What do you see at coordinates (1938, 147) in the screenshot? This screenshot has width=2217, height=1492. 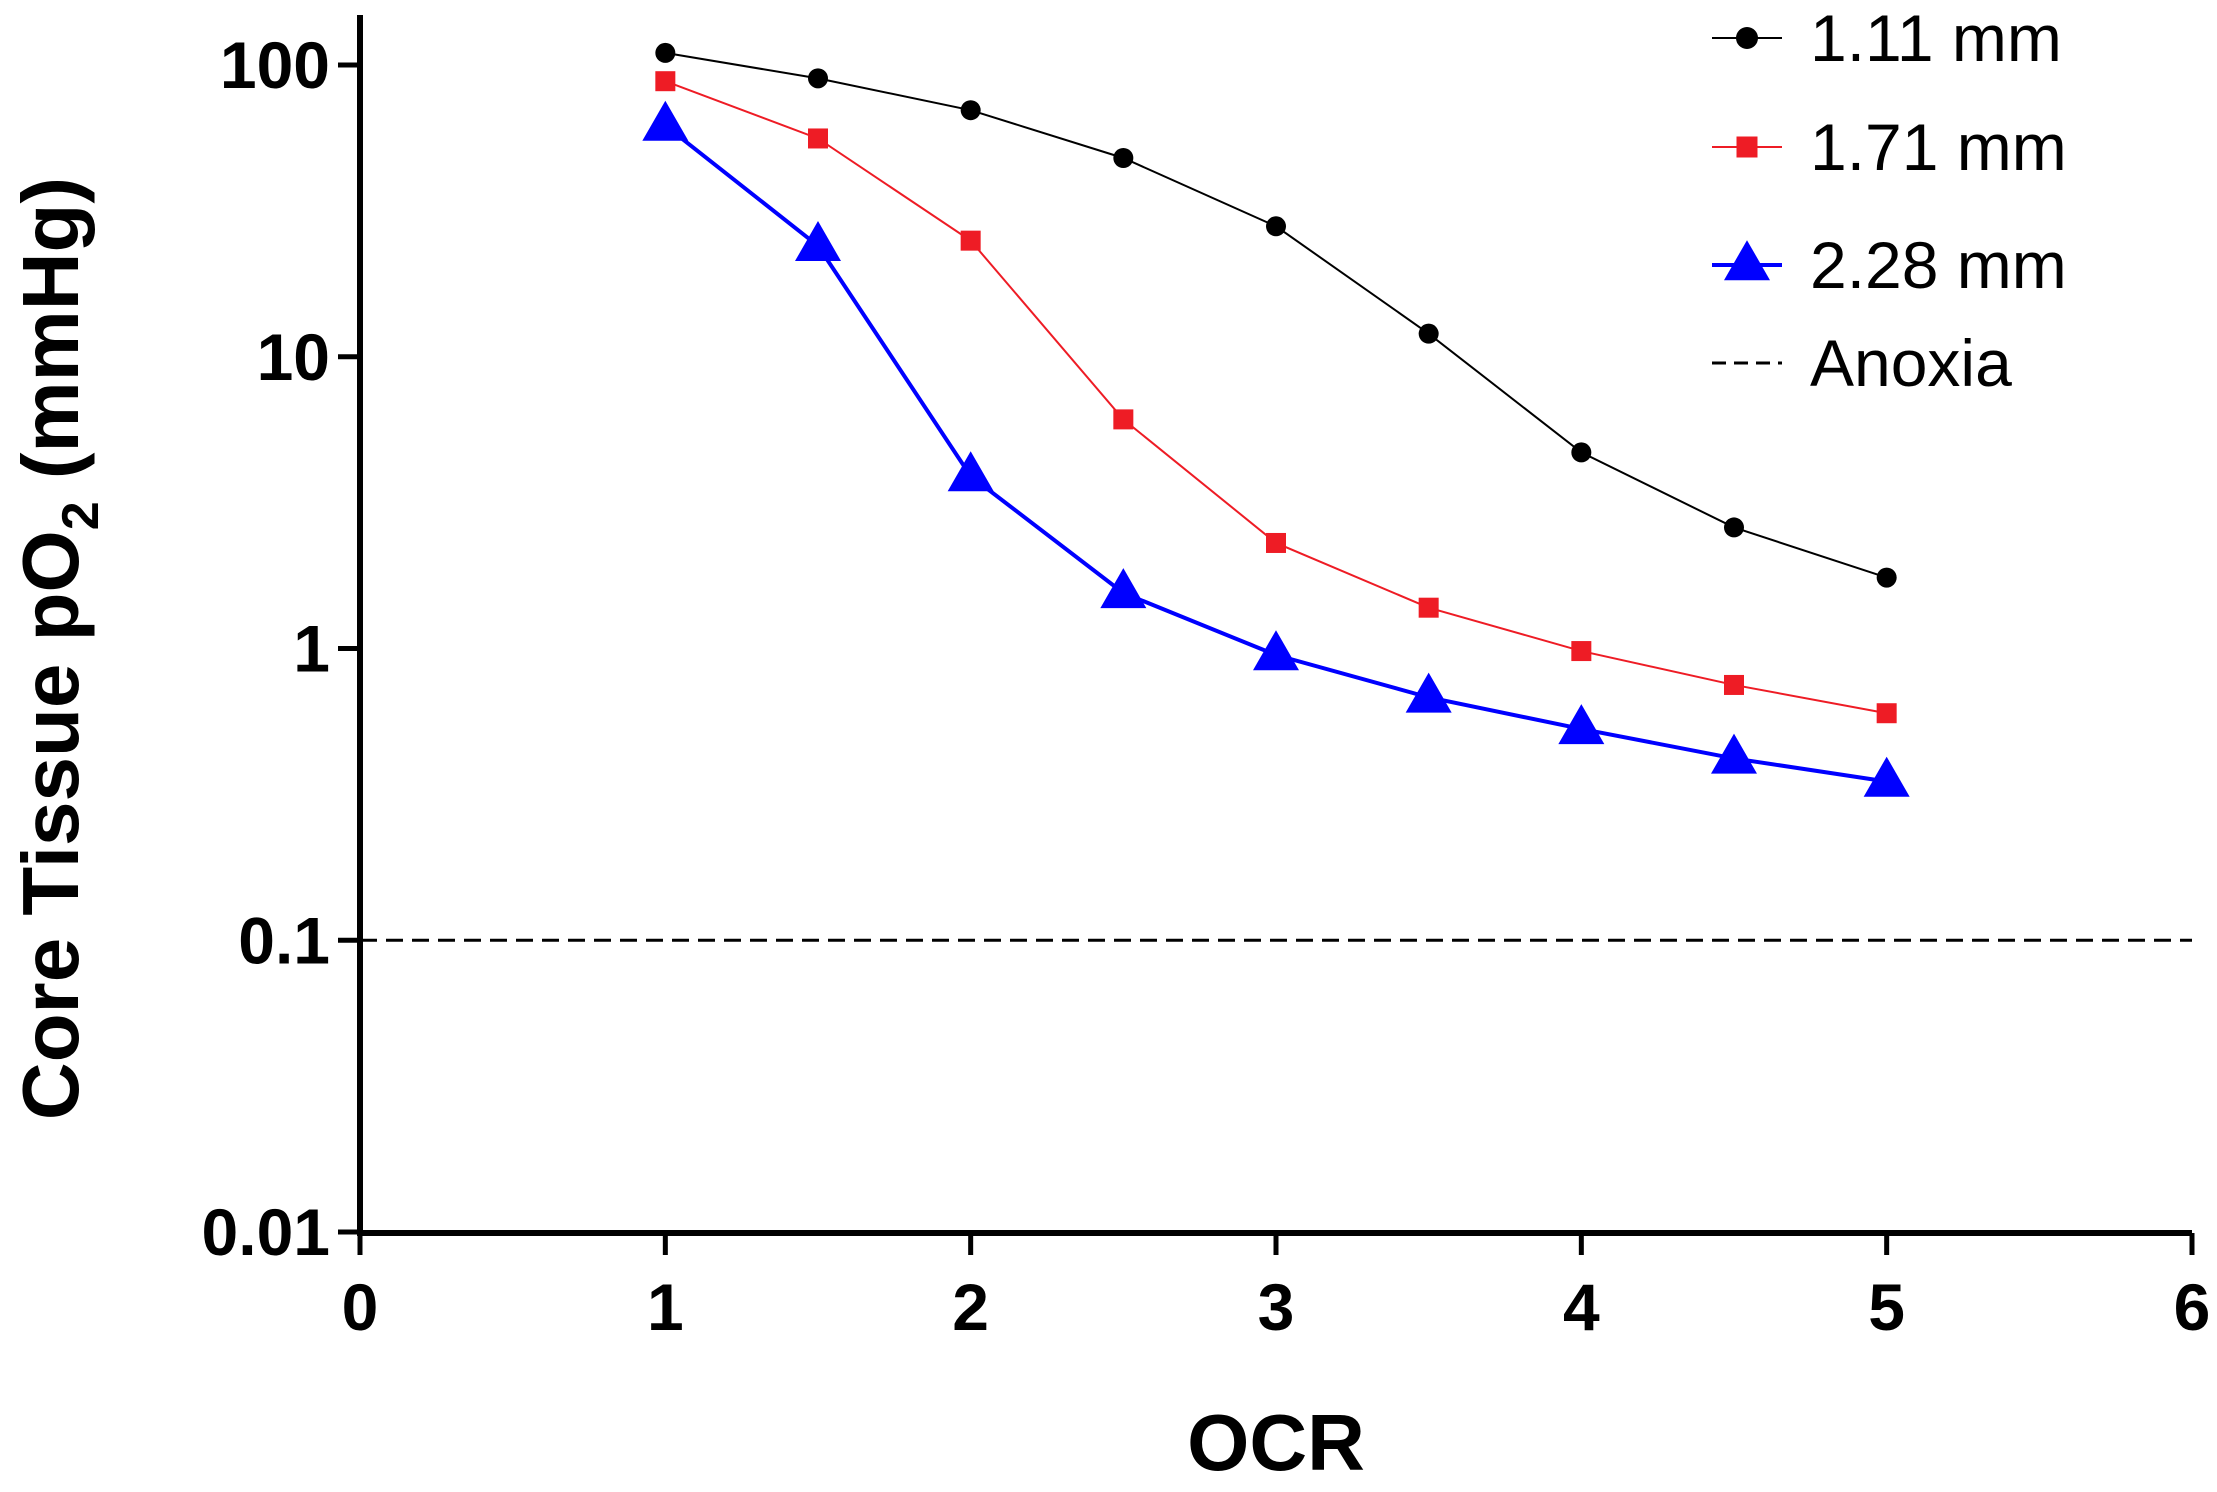 I see `legend-label: 1.71 mm` at bounding box center [1938, 147].